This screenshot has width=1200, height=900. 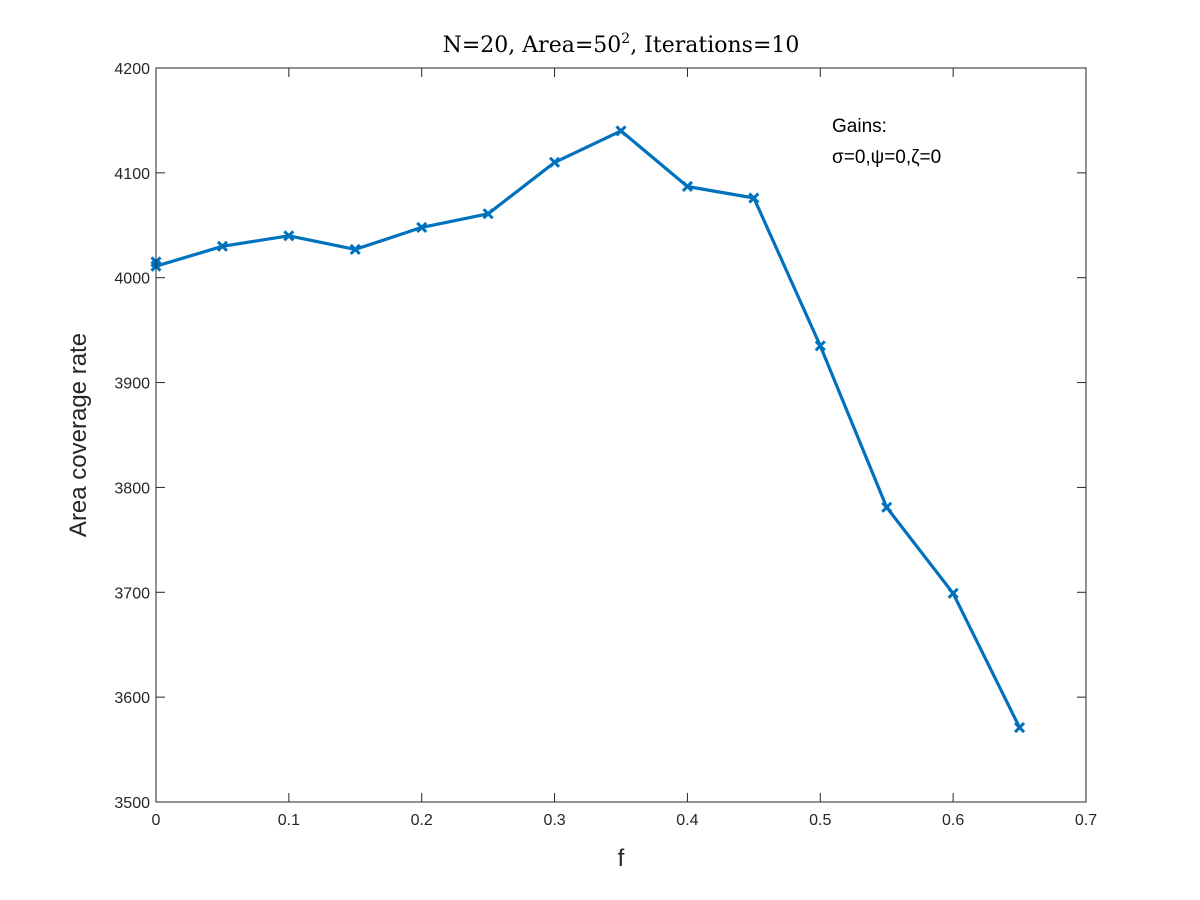 I want to click on chart-title-superscript: 2, so click(x=625, y=39).